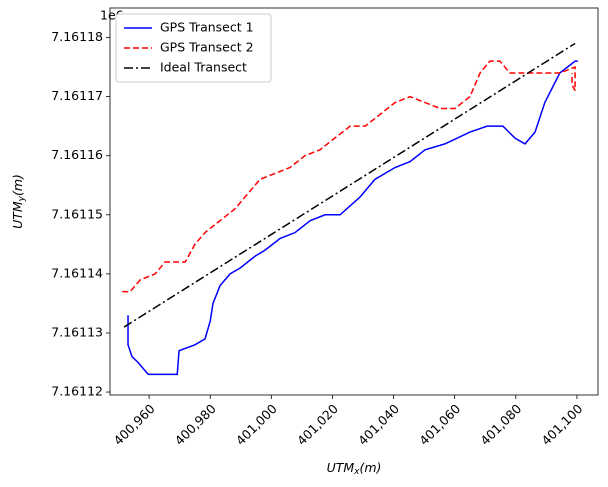 This screenshot has height=487, width=608. Describe the element at coordinates (317, 424) in the screenshot. I see `x-tick-label: 401,020` at that location.